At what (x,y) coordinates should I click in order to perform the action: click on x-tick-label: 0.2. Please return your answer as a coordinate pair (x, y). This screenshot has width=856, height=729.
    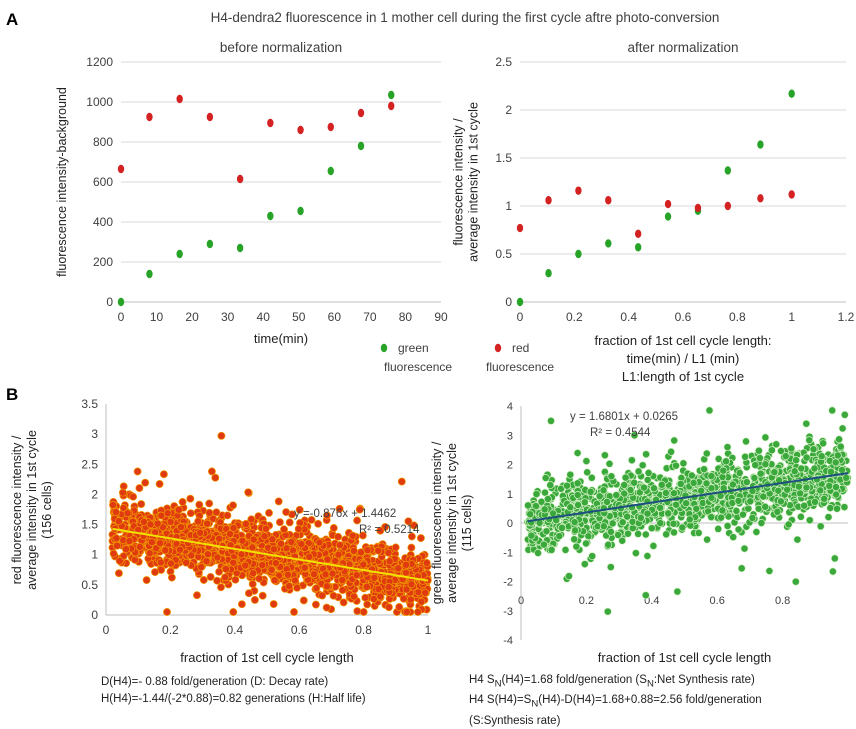
    Looking at the image, I should click on (574, 317).